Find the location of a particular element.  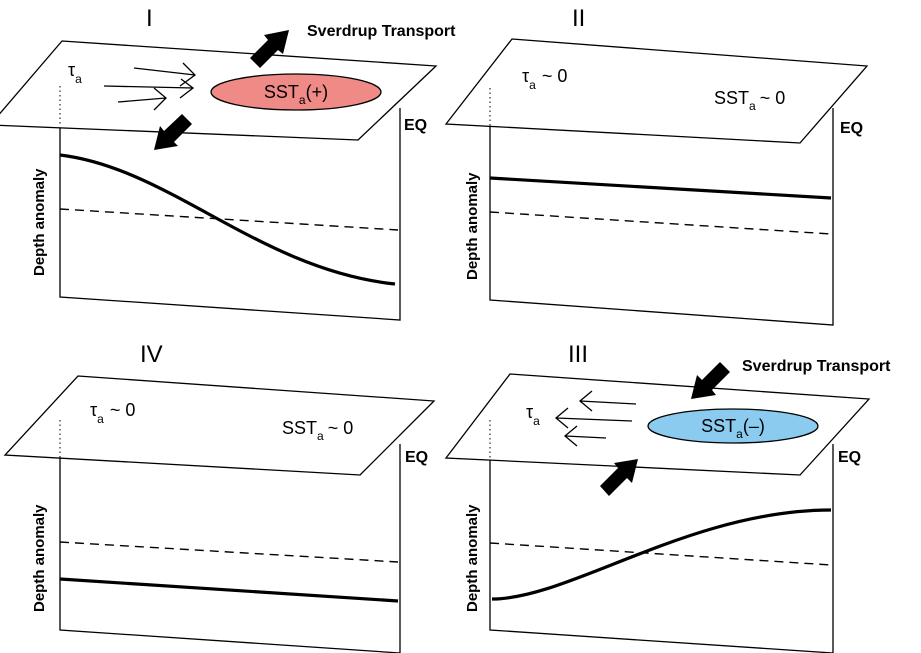

panel-II-y-axis-label: Depth anomaly is located at coordinates (472, 226).